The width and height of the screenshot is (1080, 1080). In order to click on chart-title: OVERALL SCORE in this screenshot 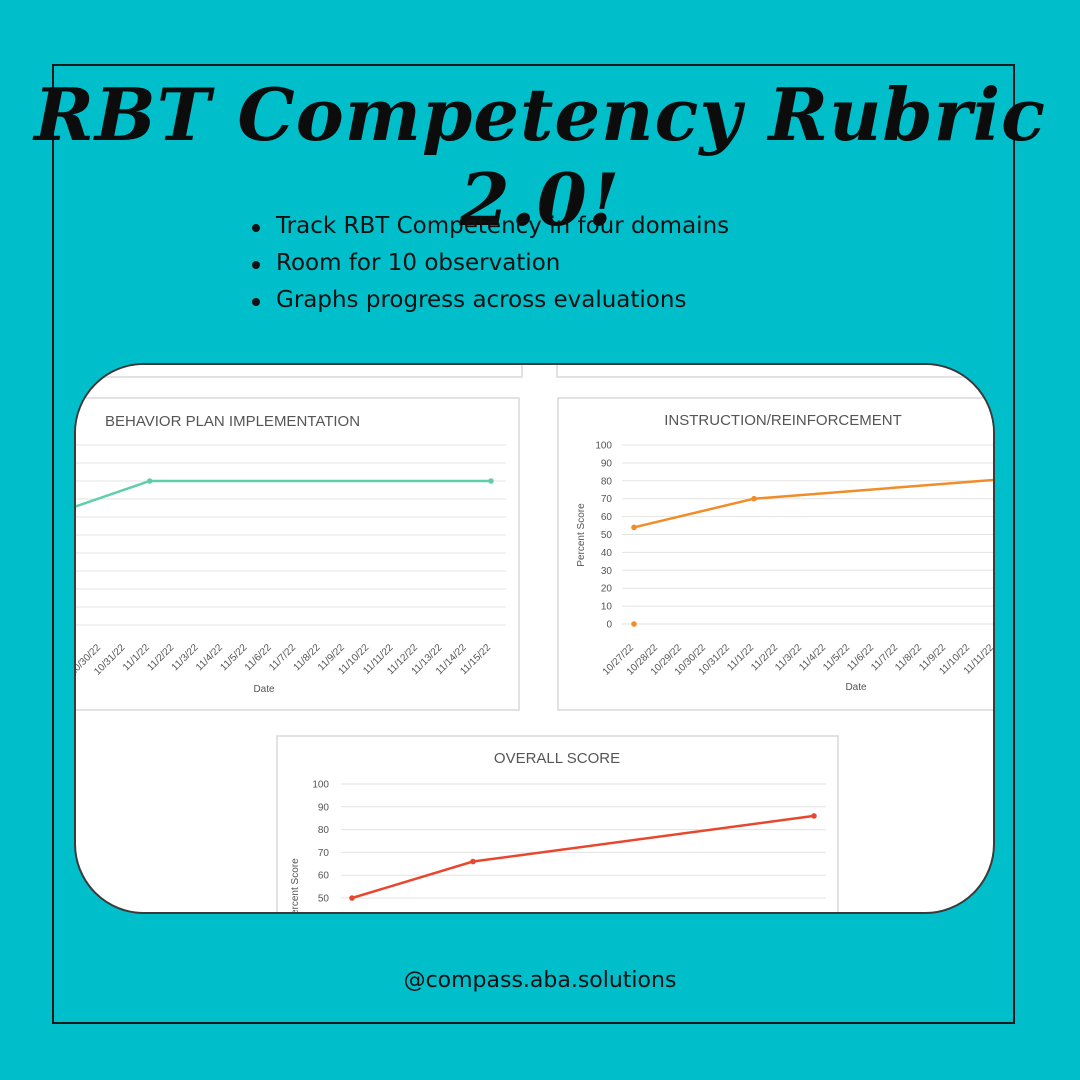, I will do `click(557, 758)`.